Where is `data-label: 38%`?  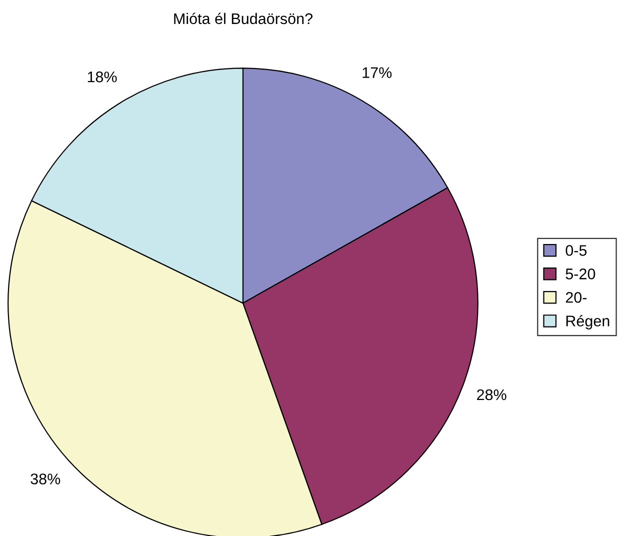
data-label: 38% is located at coordinates (45, 479).